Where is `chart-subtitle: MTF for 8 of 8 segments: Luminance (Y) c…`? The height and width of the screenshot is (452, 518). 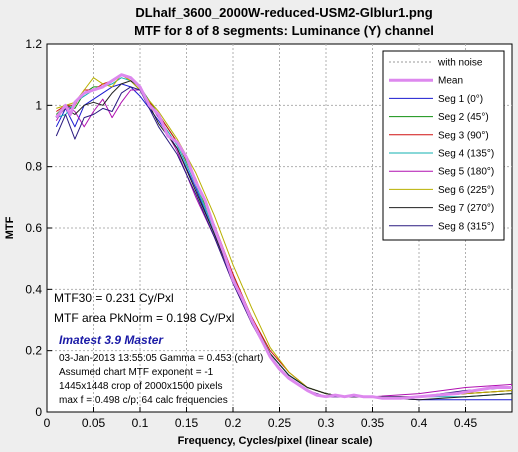 chart-subtitle: MTF for 8 of 8 segments: Luminance (Y) c… is located at coordinates (284, 30).